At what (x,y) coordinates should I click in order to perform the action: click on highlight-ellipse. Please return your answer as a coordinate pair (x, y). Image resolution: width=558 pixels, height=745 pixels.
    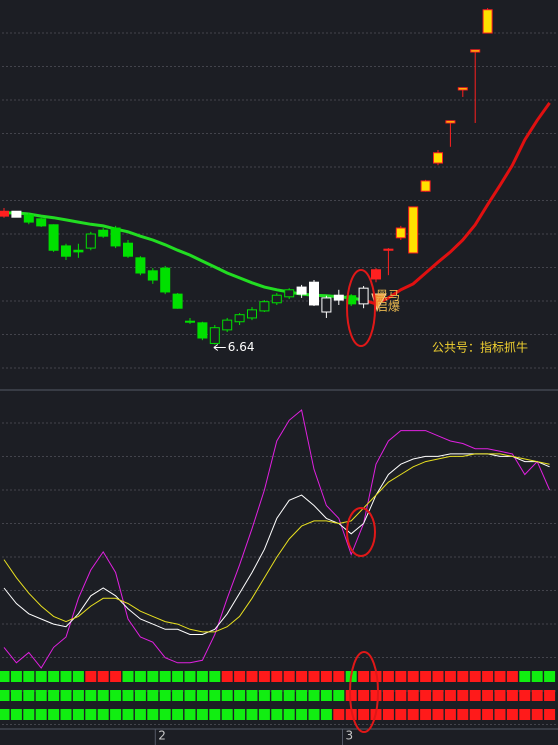
    Looking at the image, I should click on (361, 532).